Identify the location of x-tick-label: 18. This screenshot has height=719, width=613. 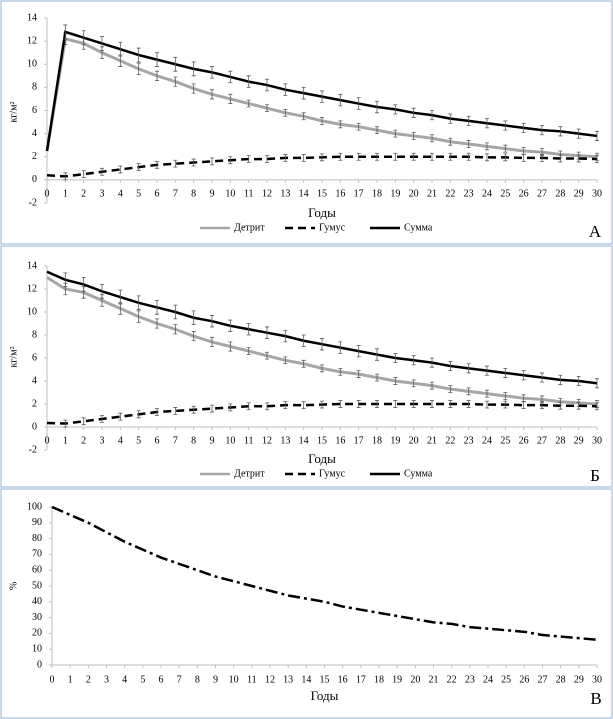
(379, 679).